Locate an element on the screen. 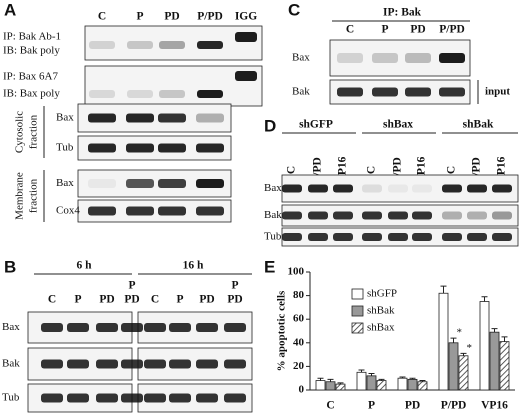 This screenshot has width=520, height=420. input-label: input is located at coordinates (497, 92).